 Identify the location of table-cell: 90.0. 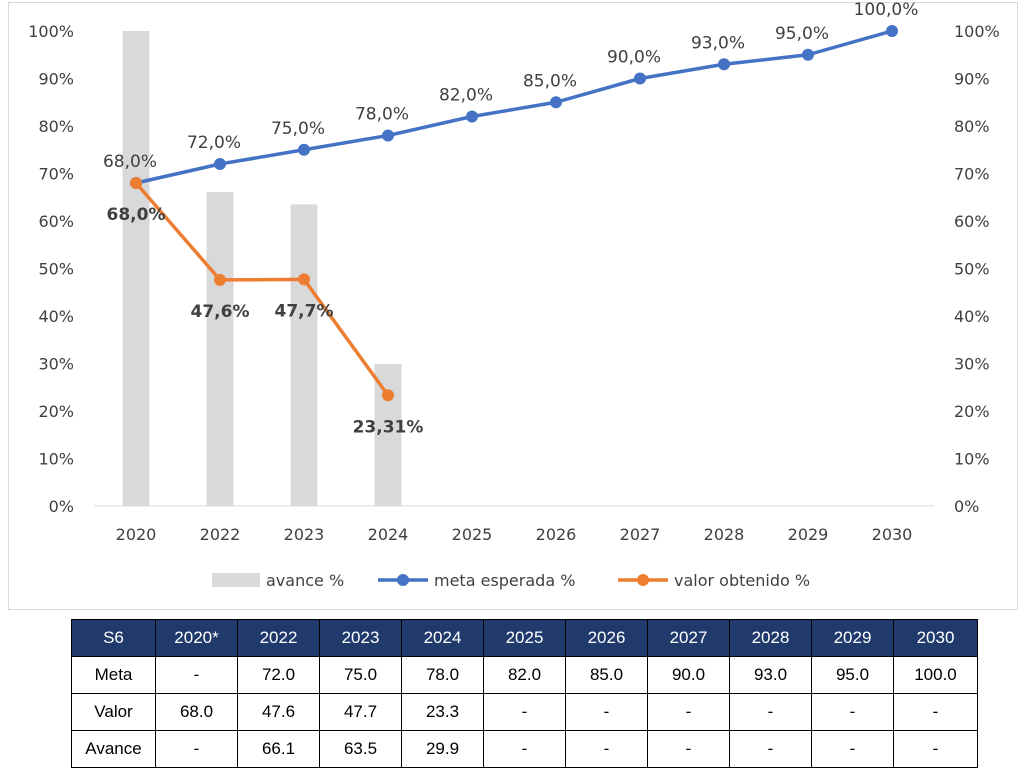
(688, 675).